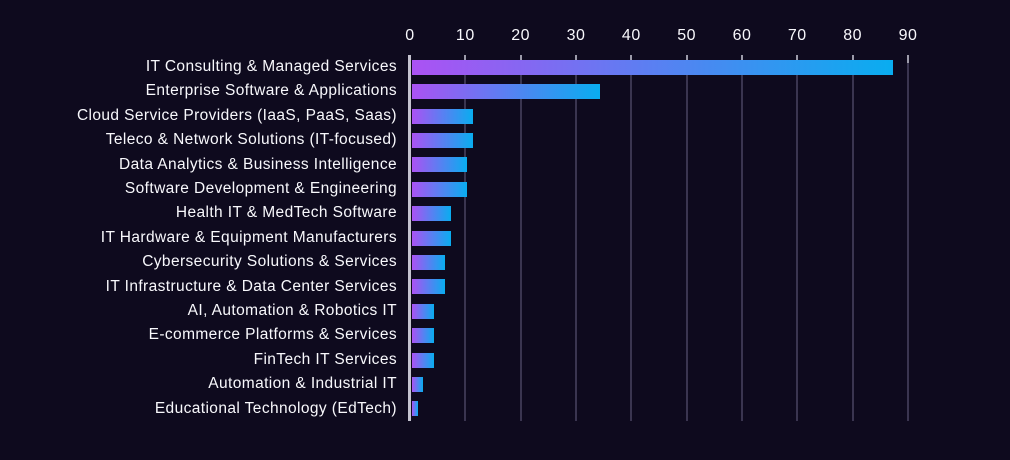  I want to click on category-label: Health IT & MedTech Software, so click(286, 213).